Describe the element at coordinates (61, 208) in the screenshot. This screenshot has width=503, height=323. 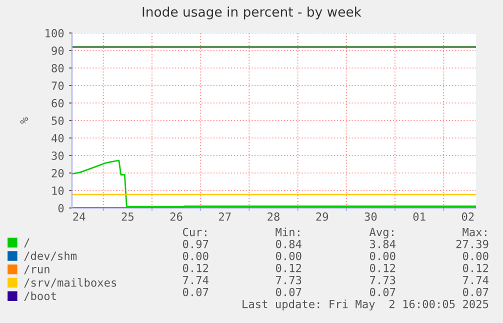
I see `y-tick-label: 0` at that location.